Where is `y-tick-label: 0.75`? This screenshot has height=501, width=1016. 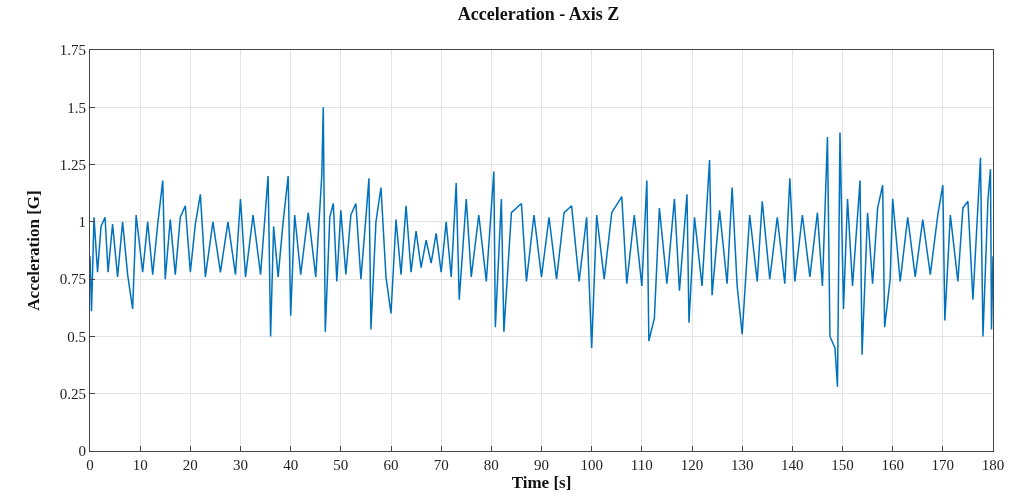 y-tick-label: 0.75 is located at coordinates (72, 279).